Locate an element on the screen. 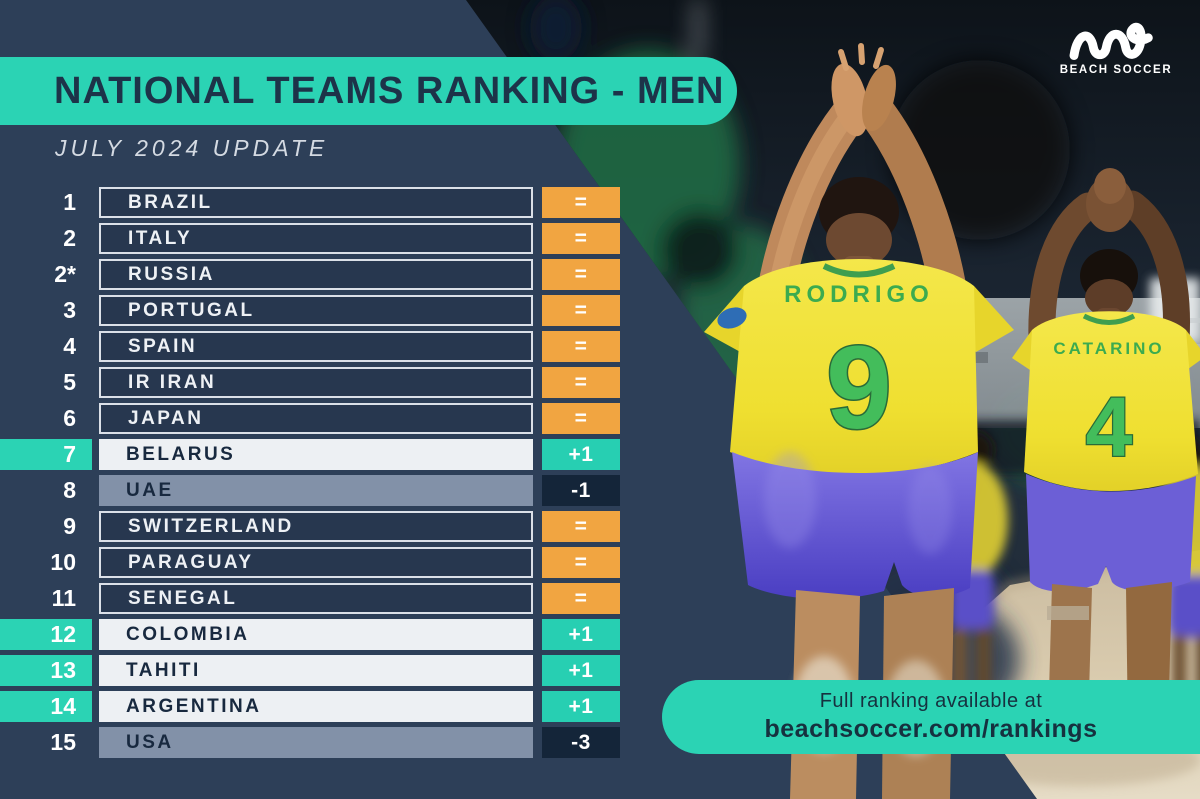 This screenshot has height=799, width=1200. team-name-box: UAE is located at coordinates (316, 490).